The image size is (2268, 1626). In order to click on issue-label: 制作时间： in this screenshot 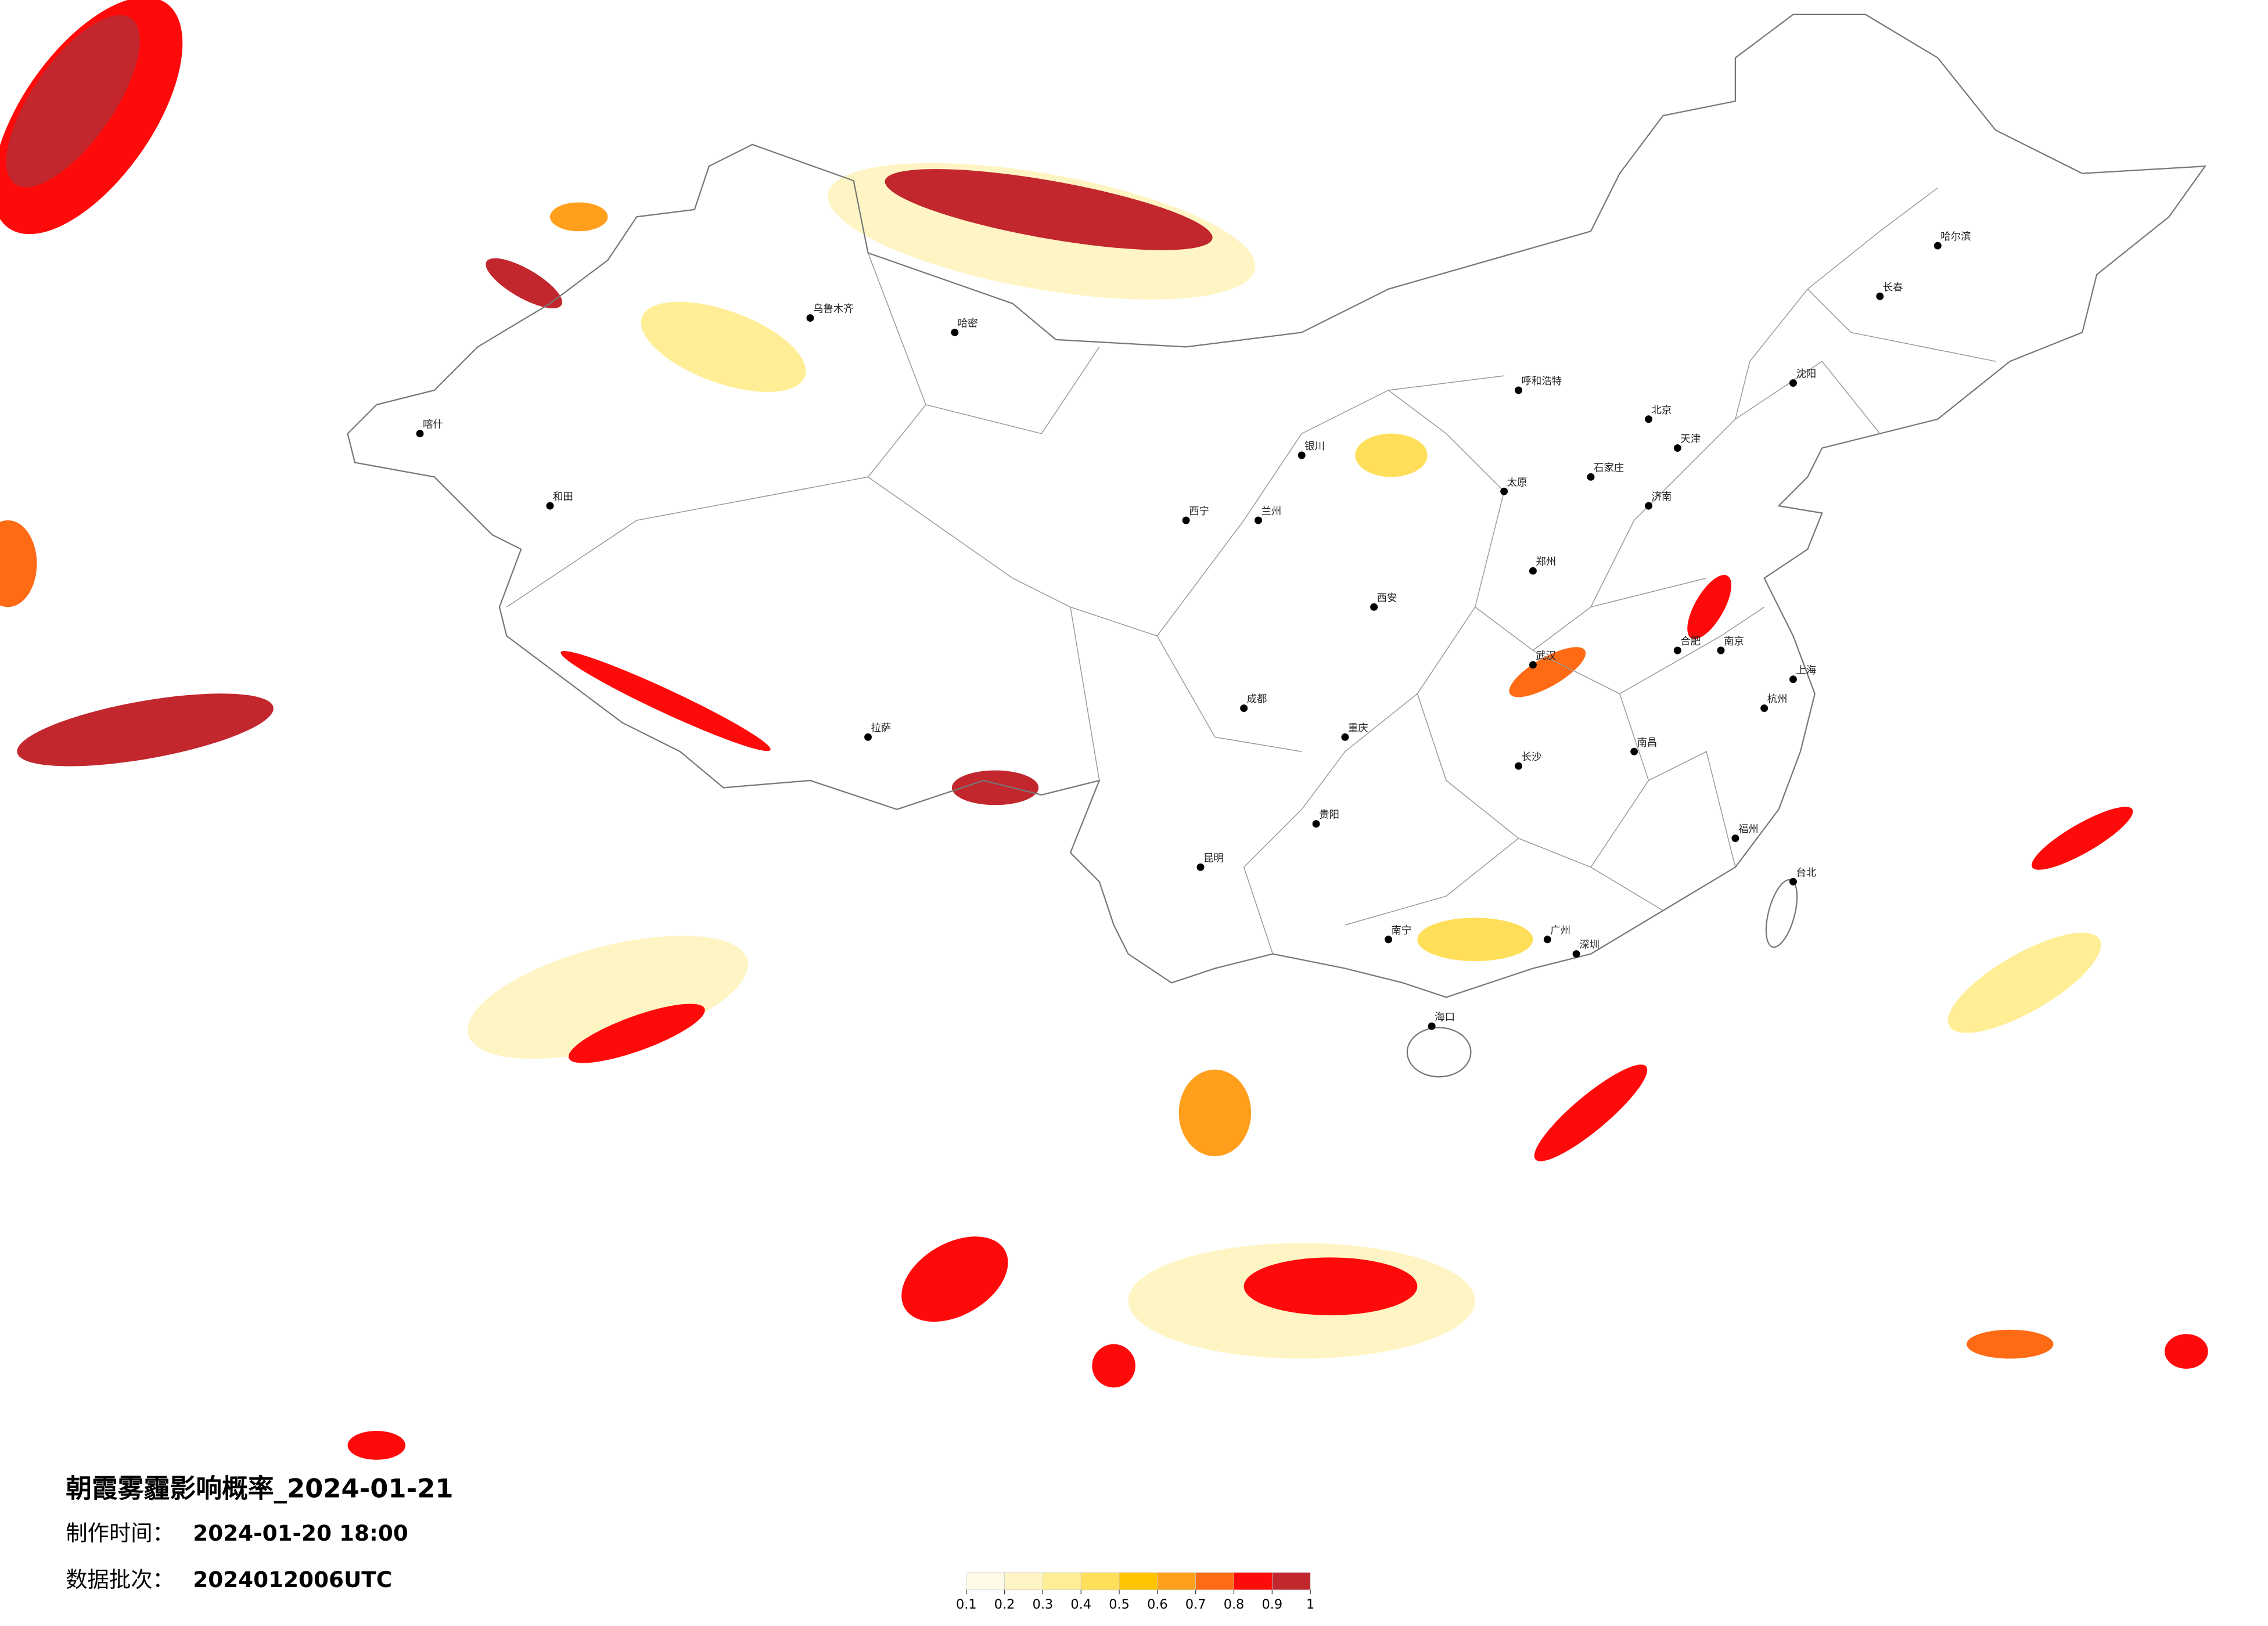, I will do `click(120, 1533)`.